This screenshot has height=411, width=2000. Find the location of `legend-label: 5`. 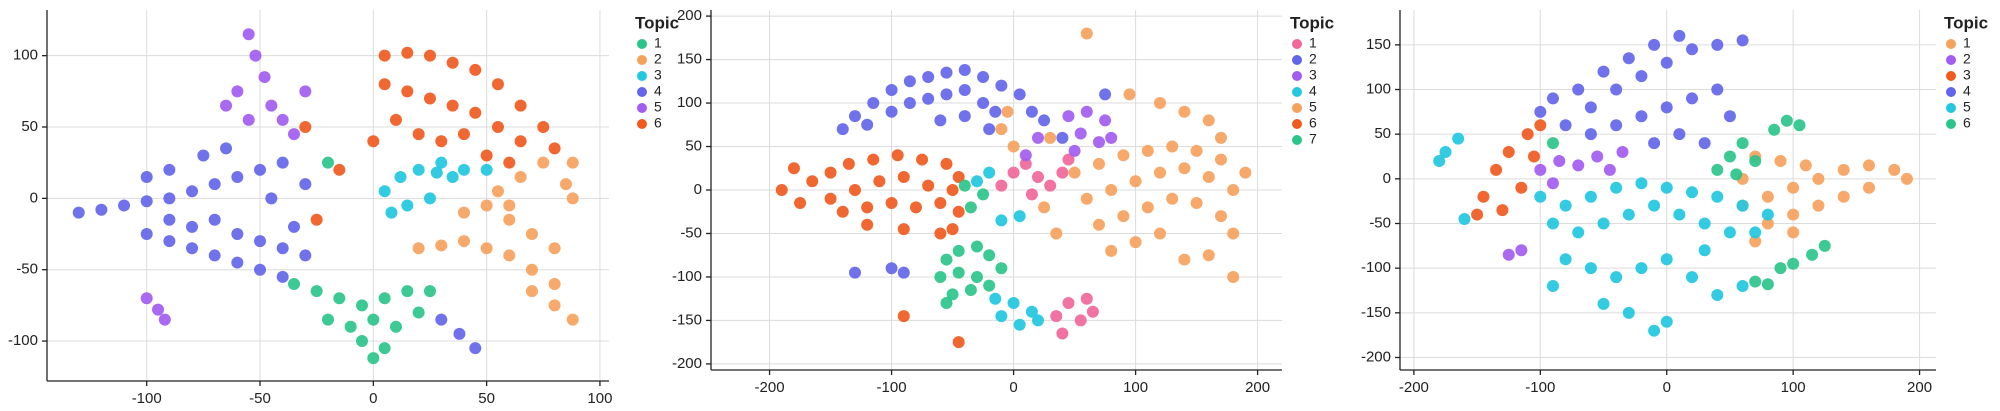

legend-label: 5 is located at coordinates (1967, 107).